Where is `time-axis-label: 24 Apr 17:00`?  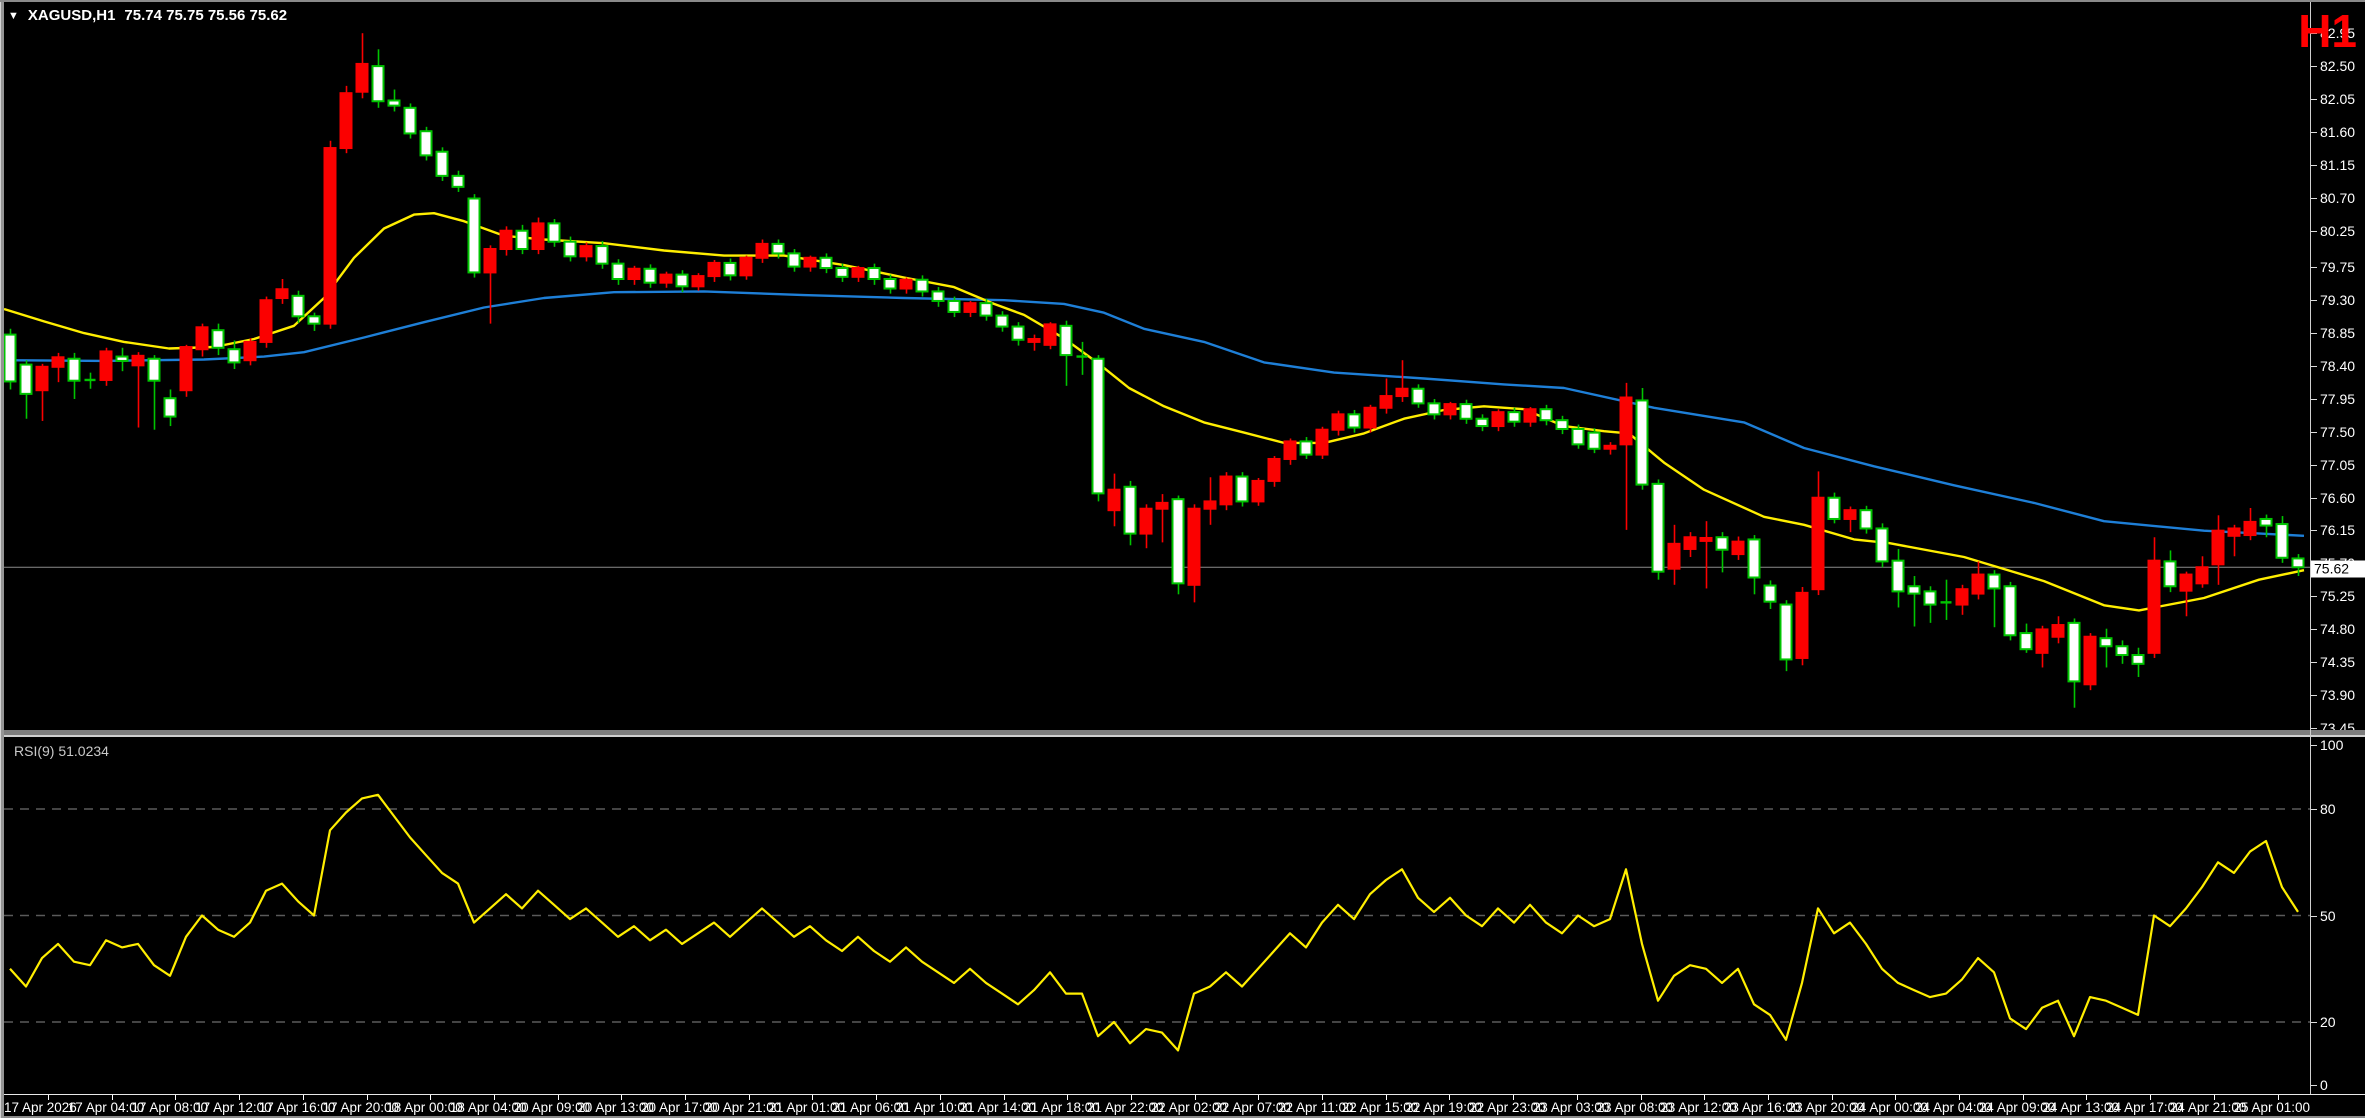
time-axis-label: 24 Apr 17:00 is located at coordinates (2144, 1107).